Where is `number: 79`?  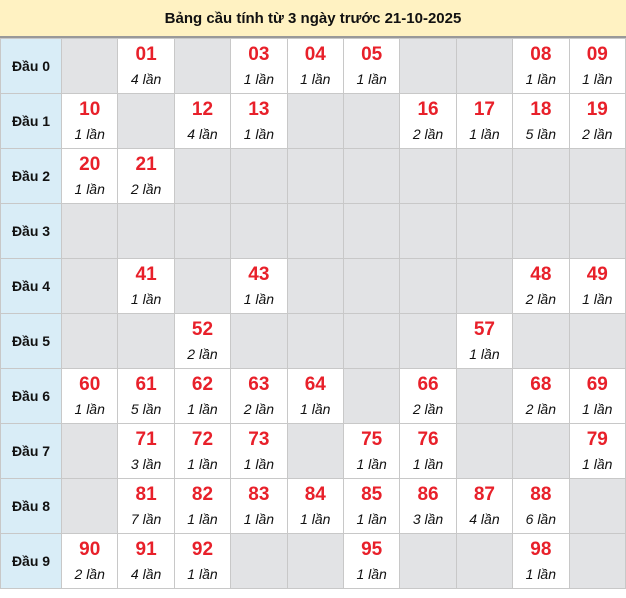 number: 79 is located at coordinates (597, 439).